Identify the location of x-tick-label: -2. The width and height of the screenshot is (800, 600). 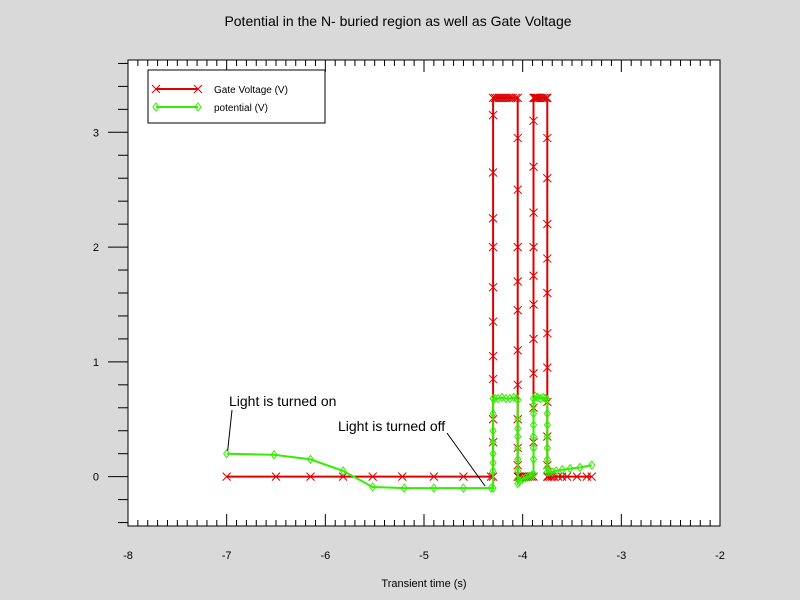
(720, 556).